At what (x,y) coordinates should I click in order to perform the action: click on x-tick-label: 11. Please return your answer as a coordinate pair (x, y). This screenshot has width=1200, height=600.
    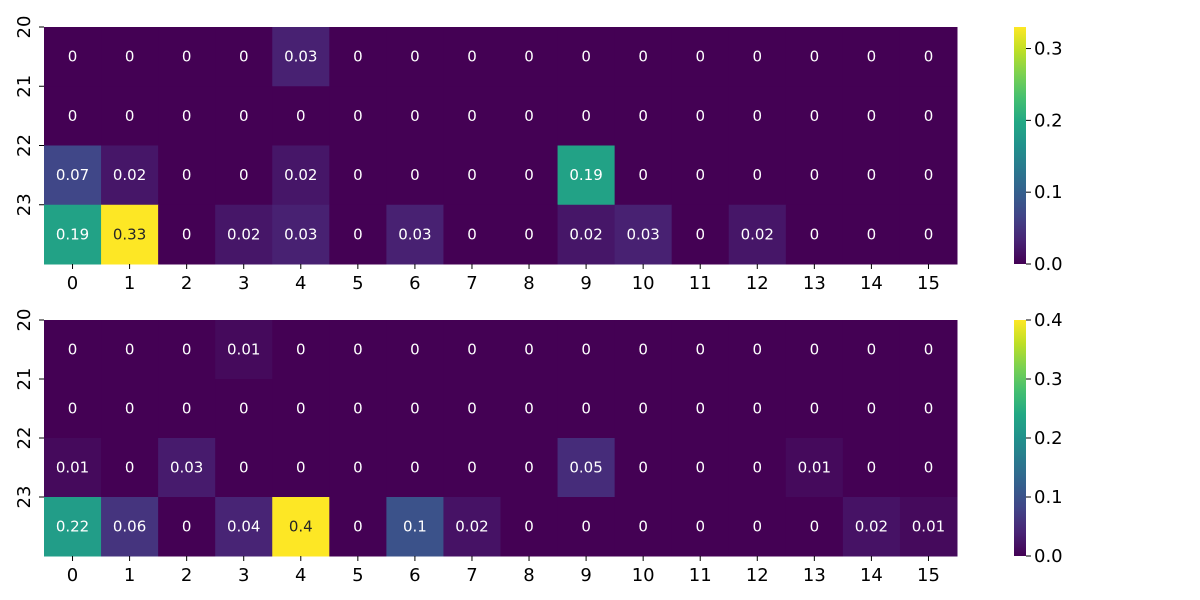
    Looking at the image, I should click on (700, 575).